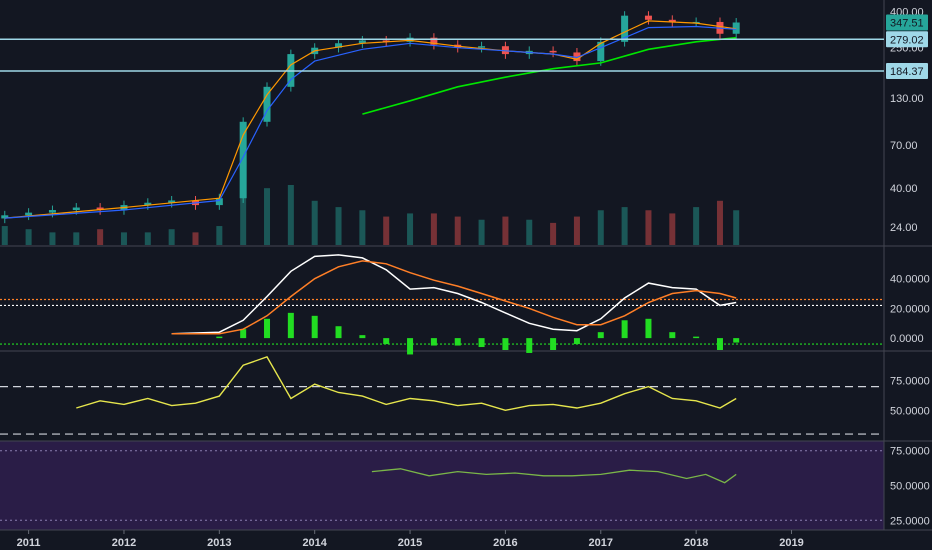  Describe the element at coordinates (907, 339) in the screenshot. I see `macd-axis-tick-label: 0.0000` at that location.